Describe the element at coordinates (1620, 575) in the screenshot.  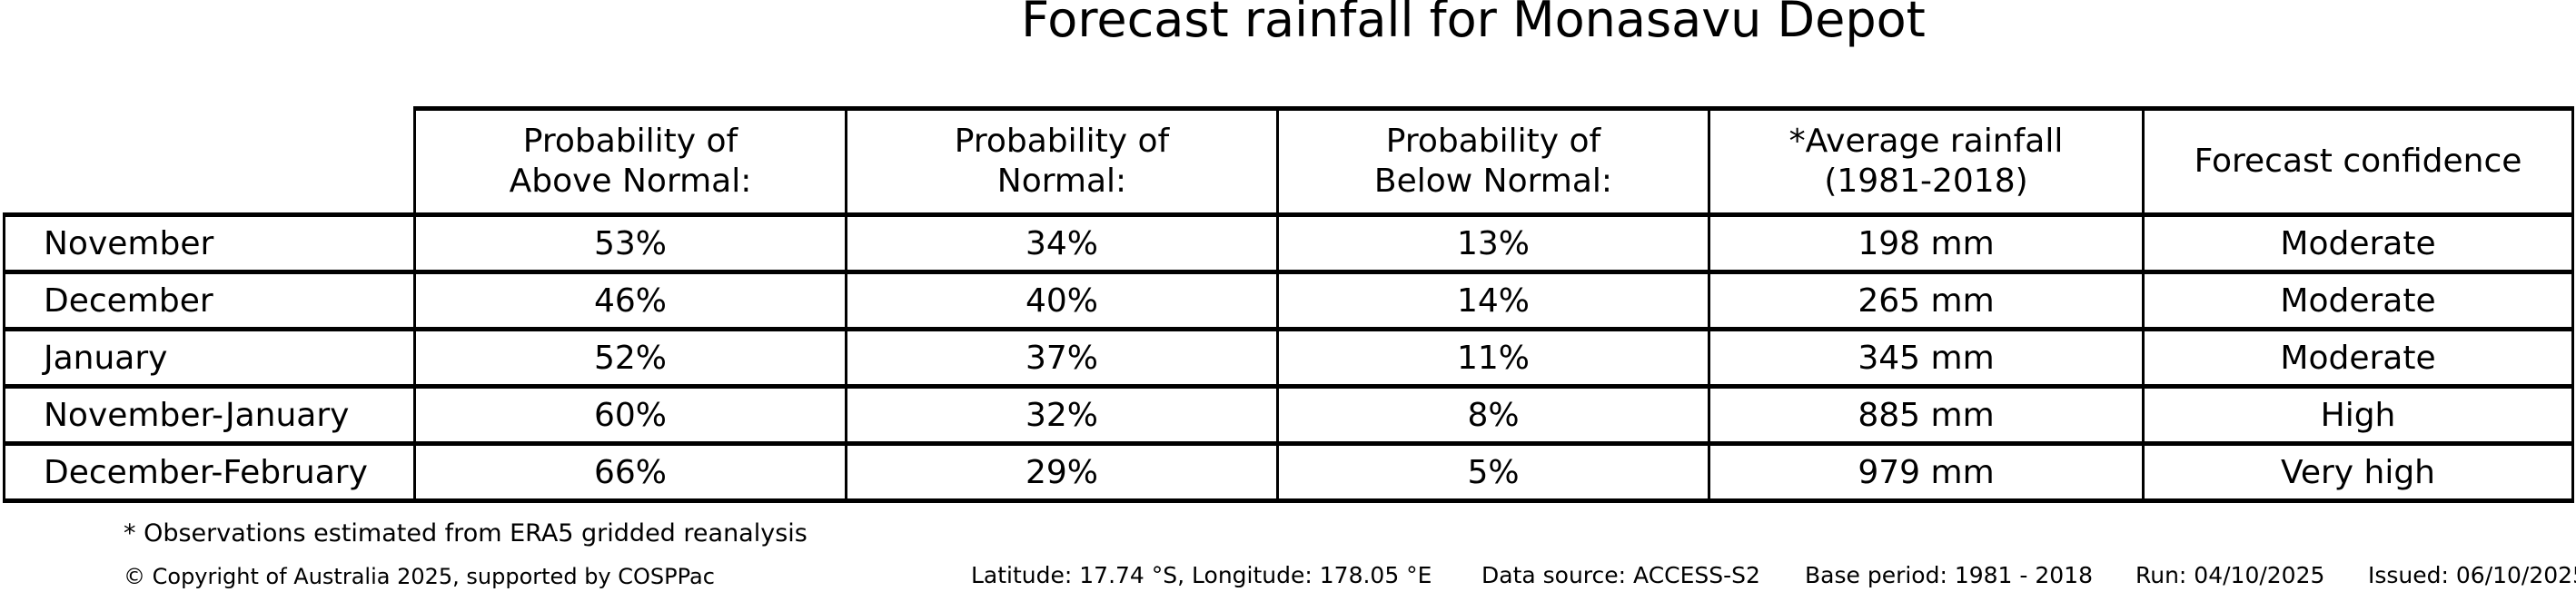
I see `data-source-text: Data source: ACCESS-S2` at that location.